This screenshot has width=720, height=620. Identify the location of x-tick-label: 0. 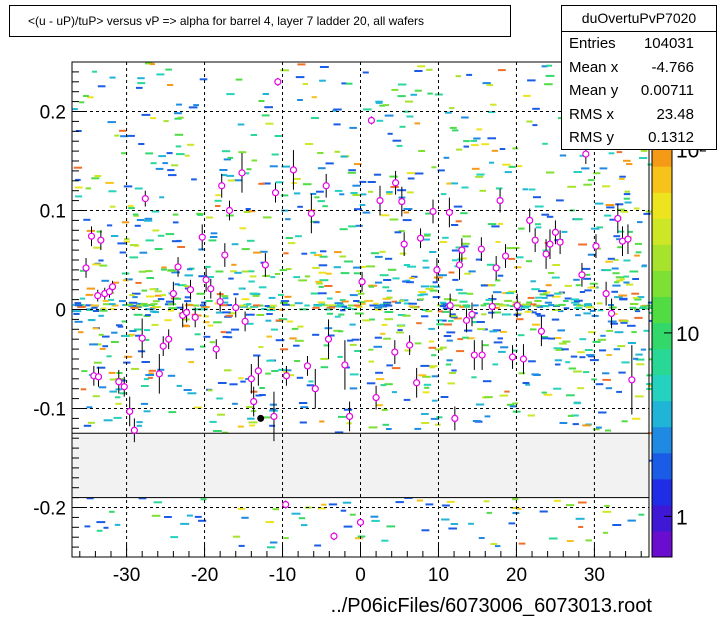
(360, 575).